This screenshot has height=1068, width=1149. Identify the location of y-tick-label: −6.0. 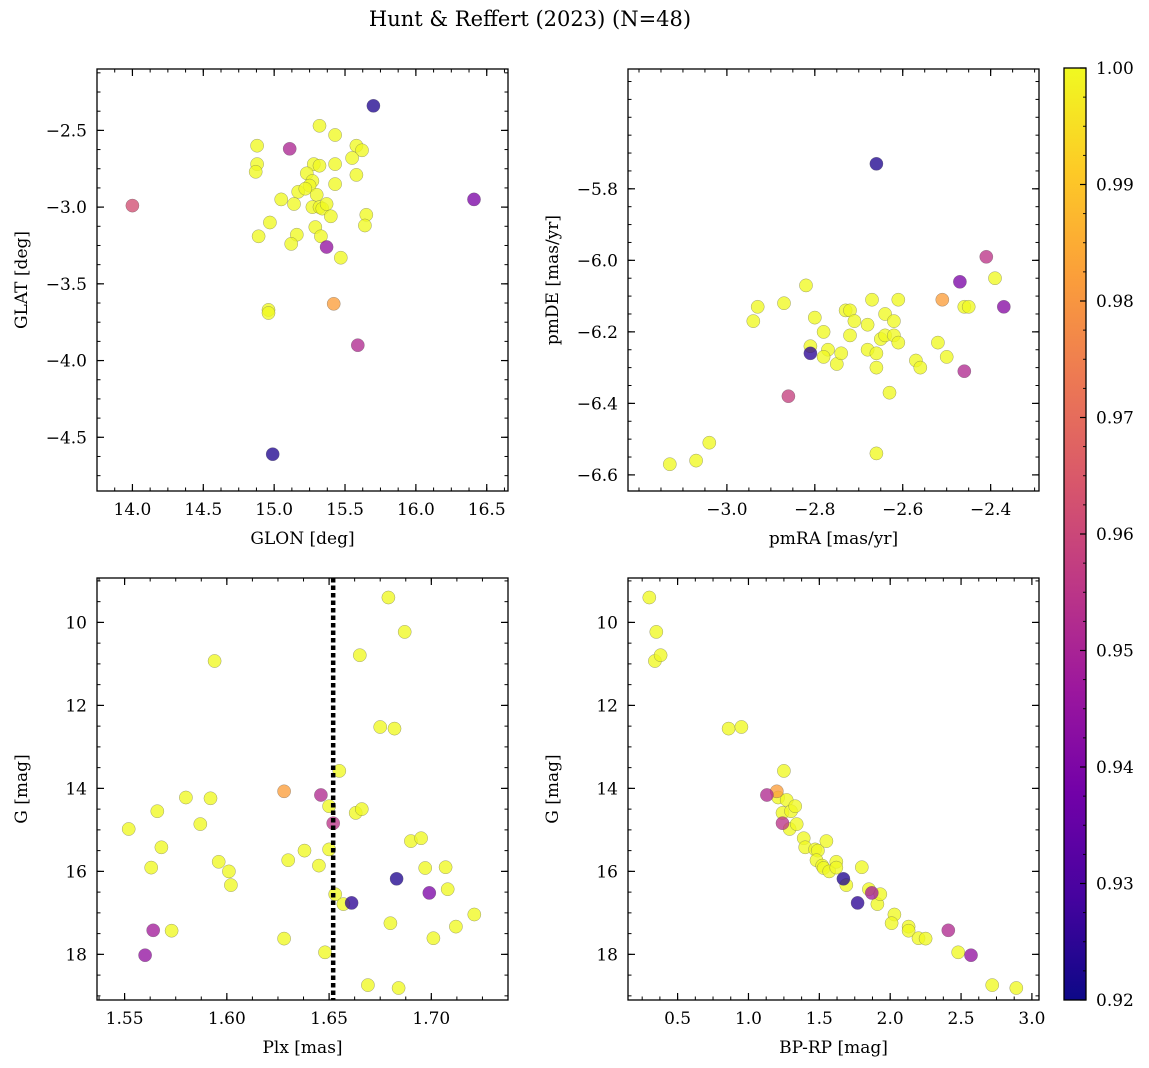
(597, 261).